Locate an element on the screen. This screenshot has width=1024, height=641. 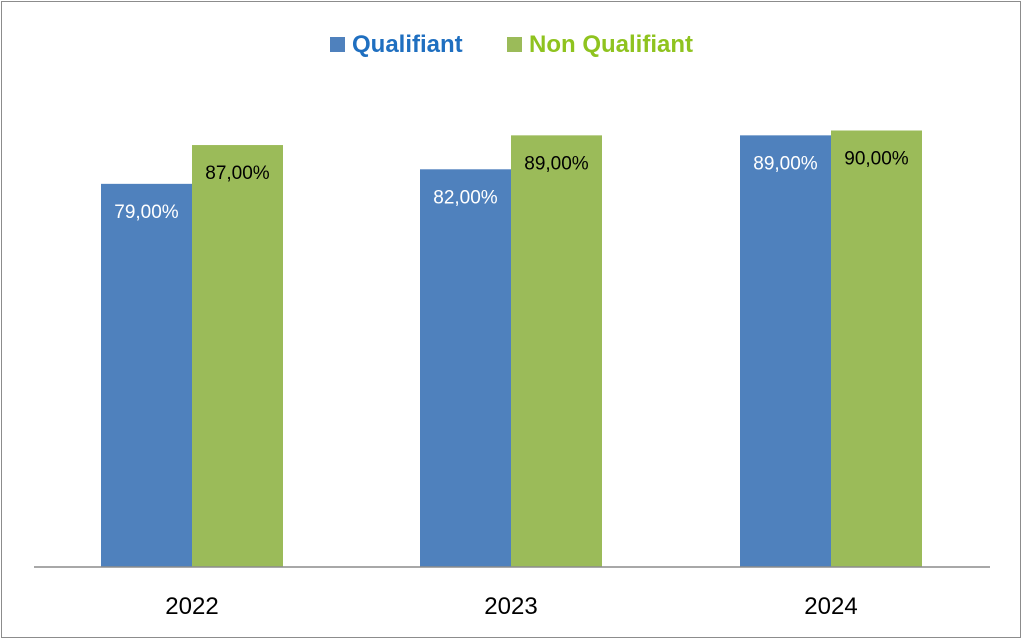
bar-qualifiant-2023 is located at coordinates (465, 368).